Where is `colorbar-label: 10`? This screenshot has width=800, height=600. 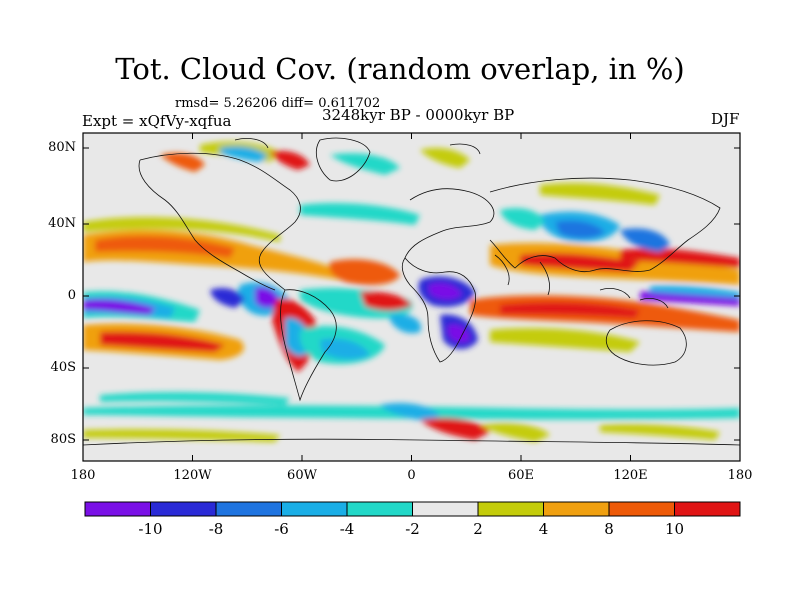
colorbar-label: 10 is located at coordinates (674, 529).